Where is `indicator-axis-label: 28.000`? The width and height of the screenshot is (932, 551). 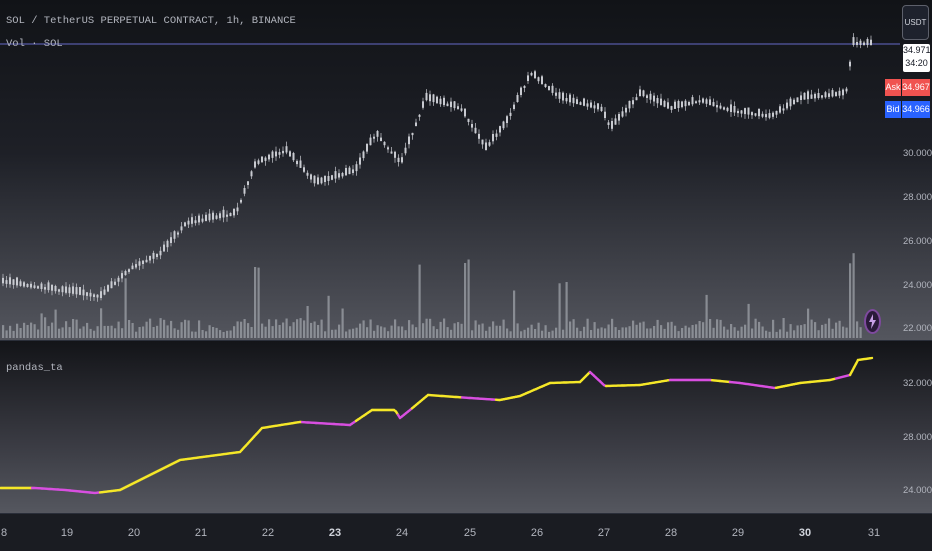
indicator-axis-label: 28.000 is located at coordinates (917, 437).